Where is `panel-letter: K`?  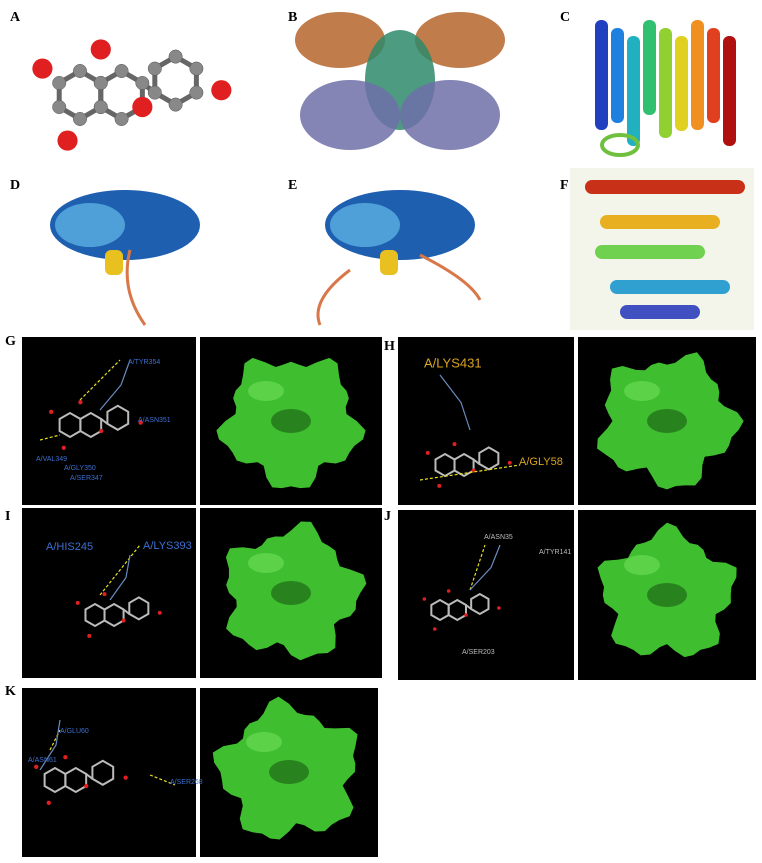
panel-letter: K is located at coordinates (10, 691).